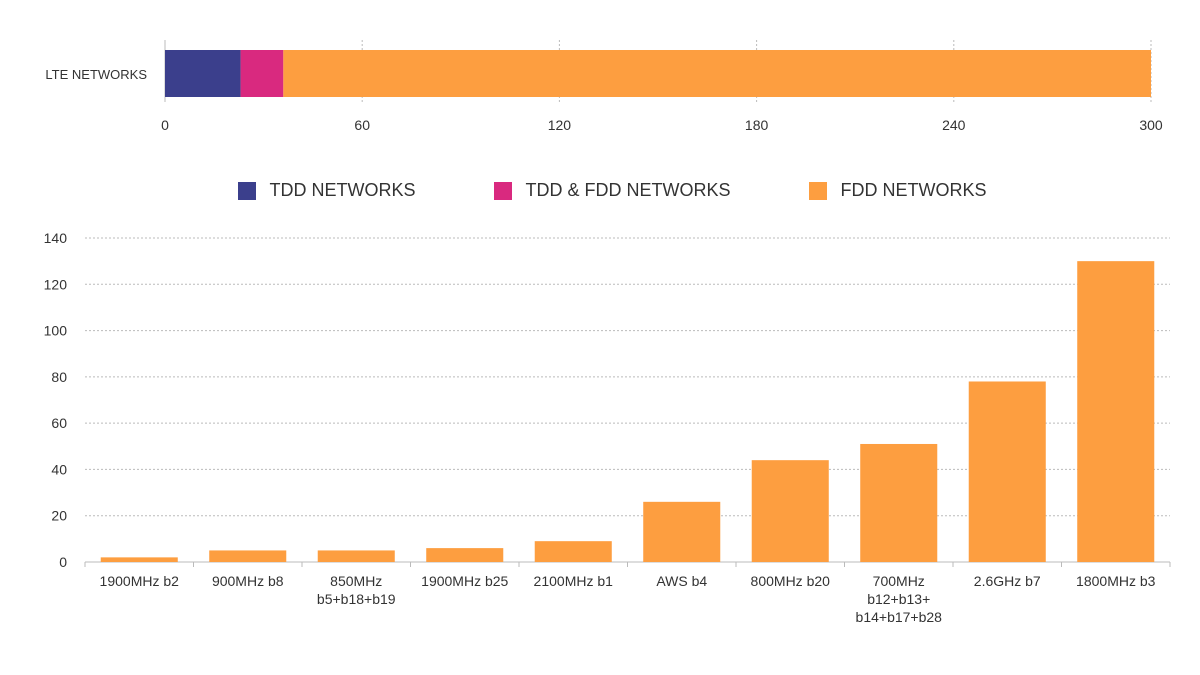 This screenshot has height=675, width=1200. I want to click on x-tick-label: 0, so click(165, 125).